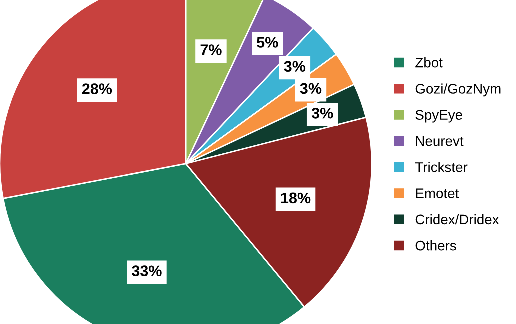 Image resolution: width=516 pixels, height=324 pixels. What do you see at coordinates (458, 219) in the screenshot?
I see `legend-label: Cridex/Dridex` at bounding box center [458, 219].